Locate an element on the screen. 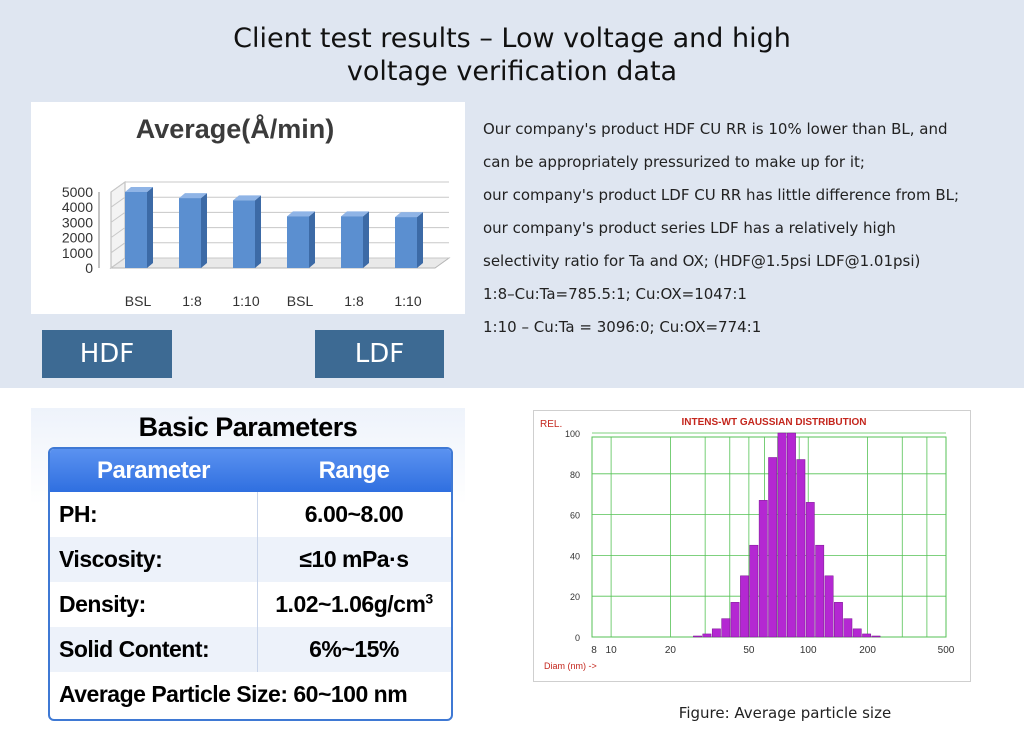 The image size is (1024, 755). y-tick-label: 5000 is located at coordinates (77, 192).